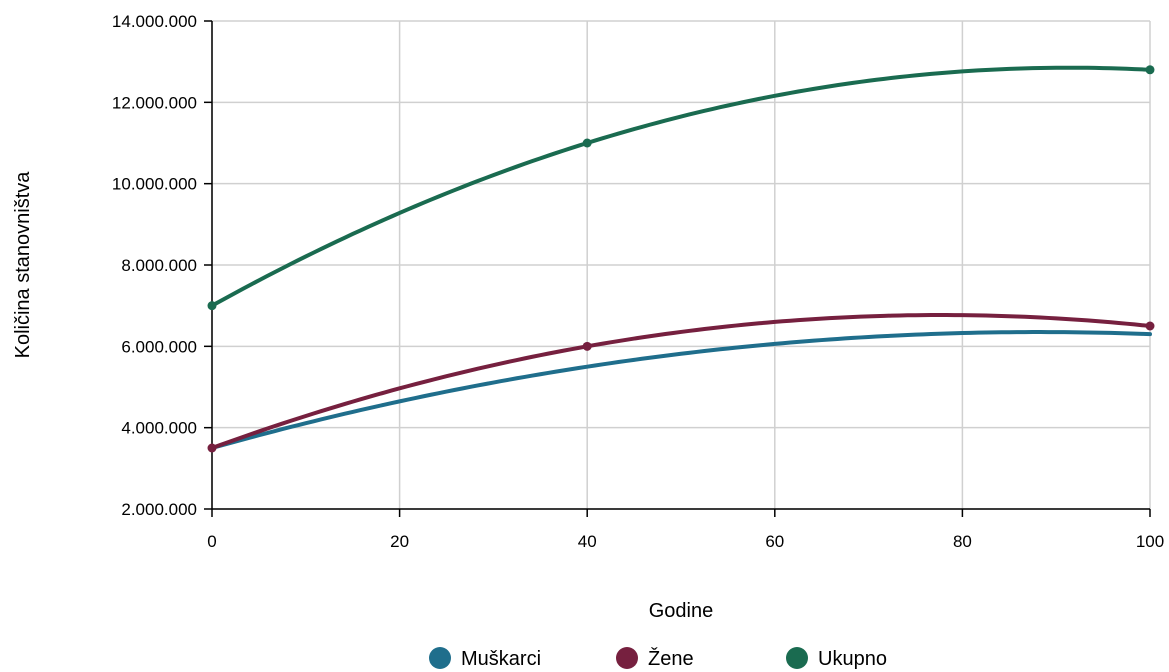  What do you see at coordinates (154, 102) in the screenshot?
I see `y-tick-label: 12.000.000` at bounding box center [154, 102].